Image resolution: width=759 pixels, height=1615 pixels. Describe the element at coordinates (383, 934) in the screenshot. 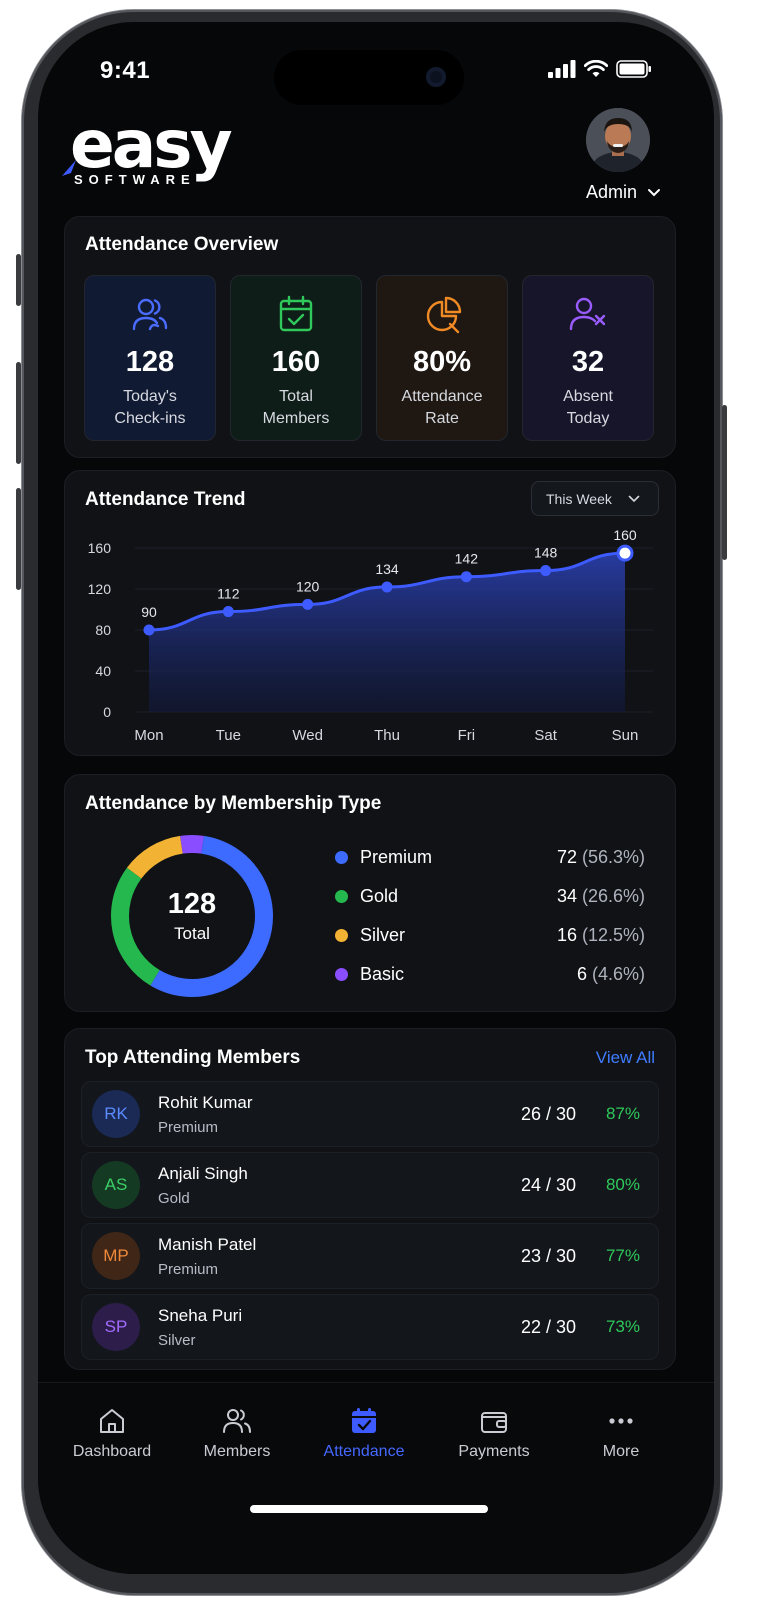

I see `legend-name: Silver` at that location.